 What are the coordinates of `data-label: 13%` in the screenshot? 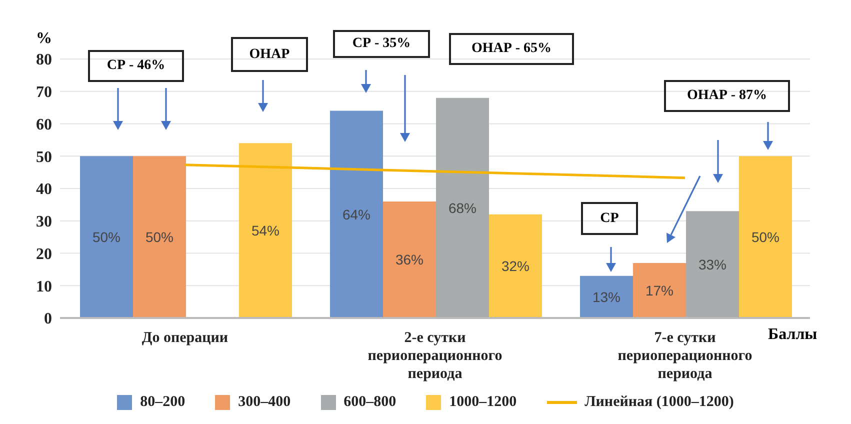 It's located at (606, 296).